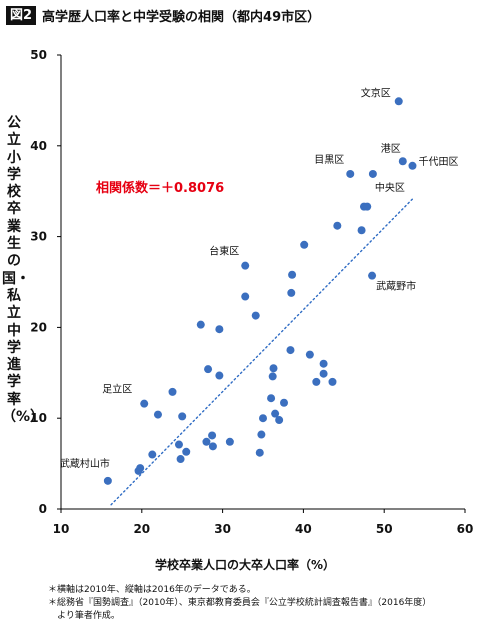 The width and height of the screenshot is (490, 635). I want to click on point-label: 千代田区, so click(438, 162).